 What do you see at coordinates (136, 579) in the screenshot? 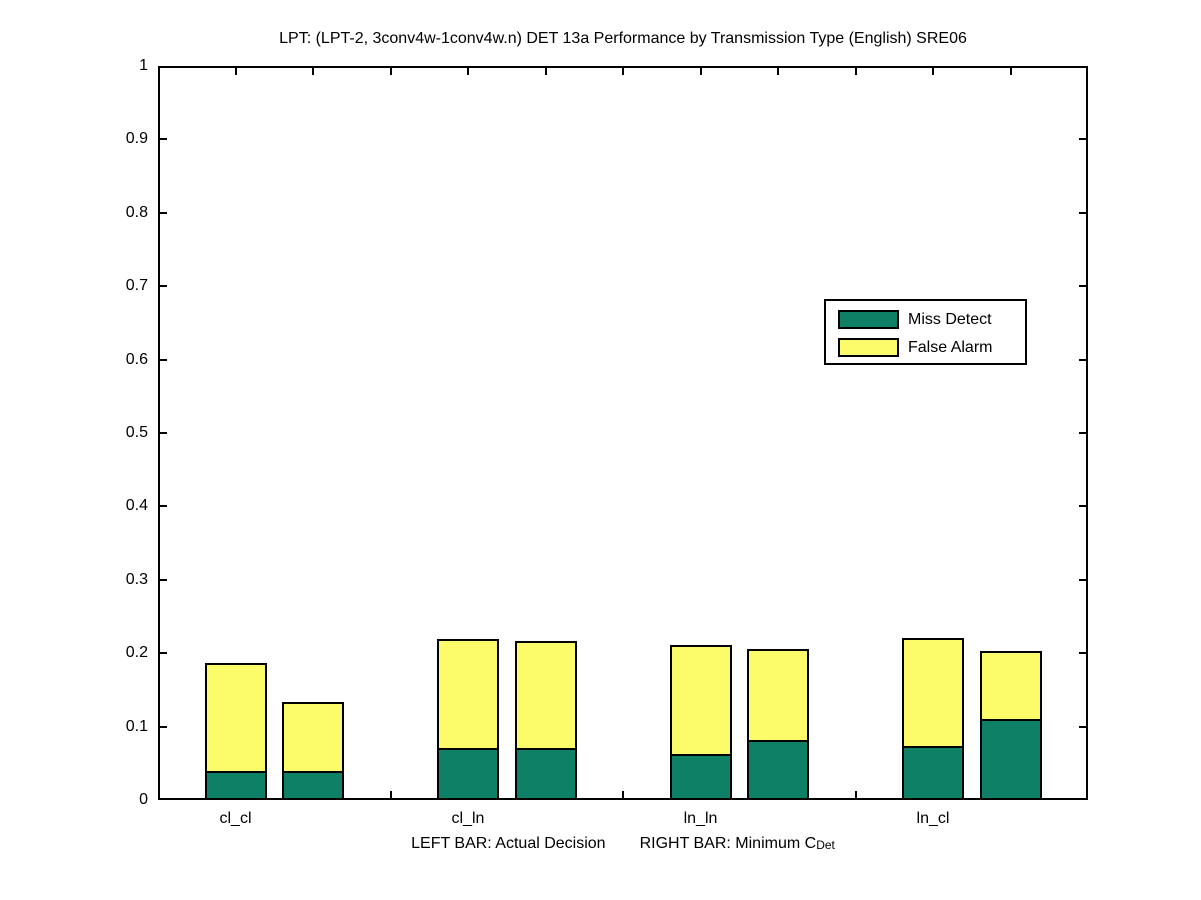
I see `y-tick-label-0.3: 0.3` at bounding box center [136, 579].